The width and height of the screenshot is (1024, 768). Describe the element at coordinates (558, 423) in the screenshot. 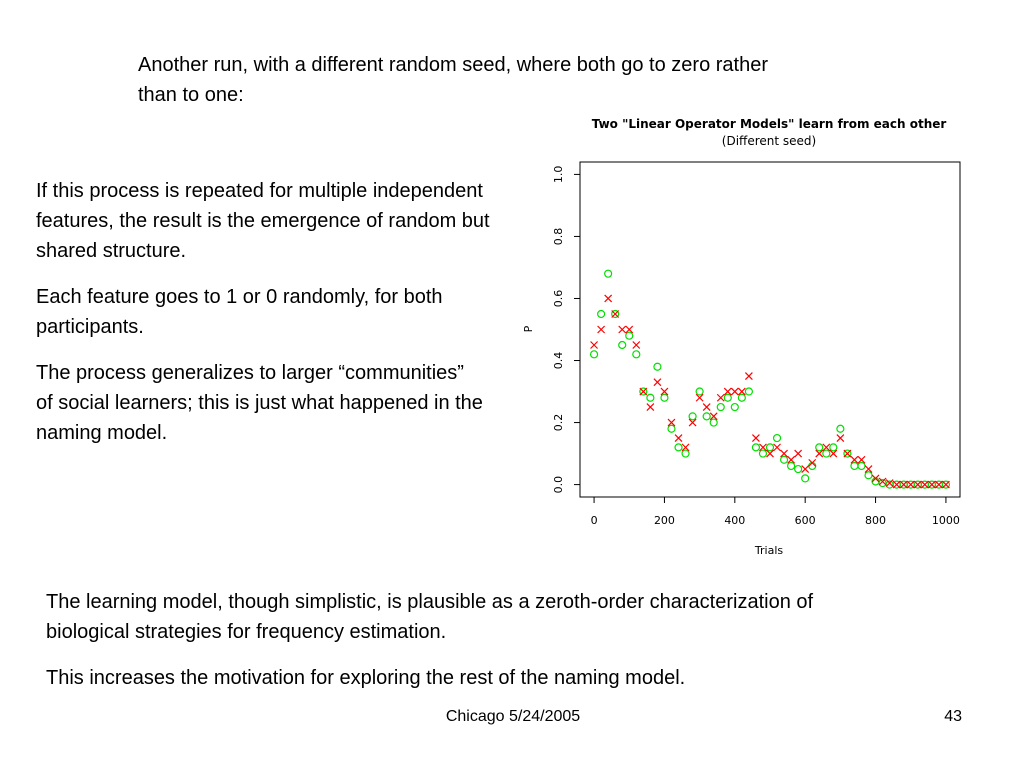

I see `y-tick-label: 0.2` at that location.